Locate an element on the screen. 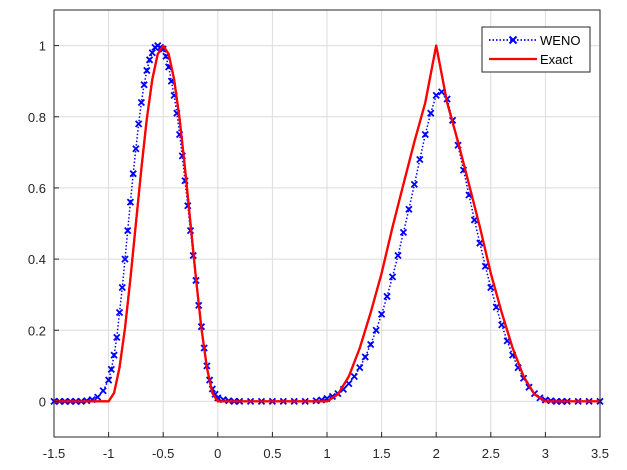  y-tick-label: 0.6 is located at coordinates (37, 188).